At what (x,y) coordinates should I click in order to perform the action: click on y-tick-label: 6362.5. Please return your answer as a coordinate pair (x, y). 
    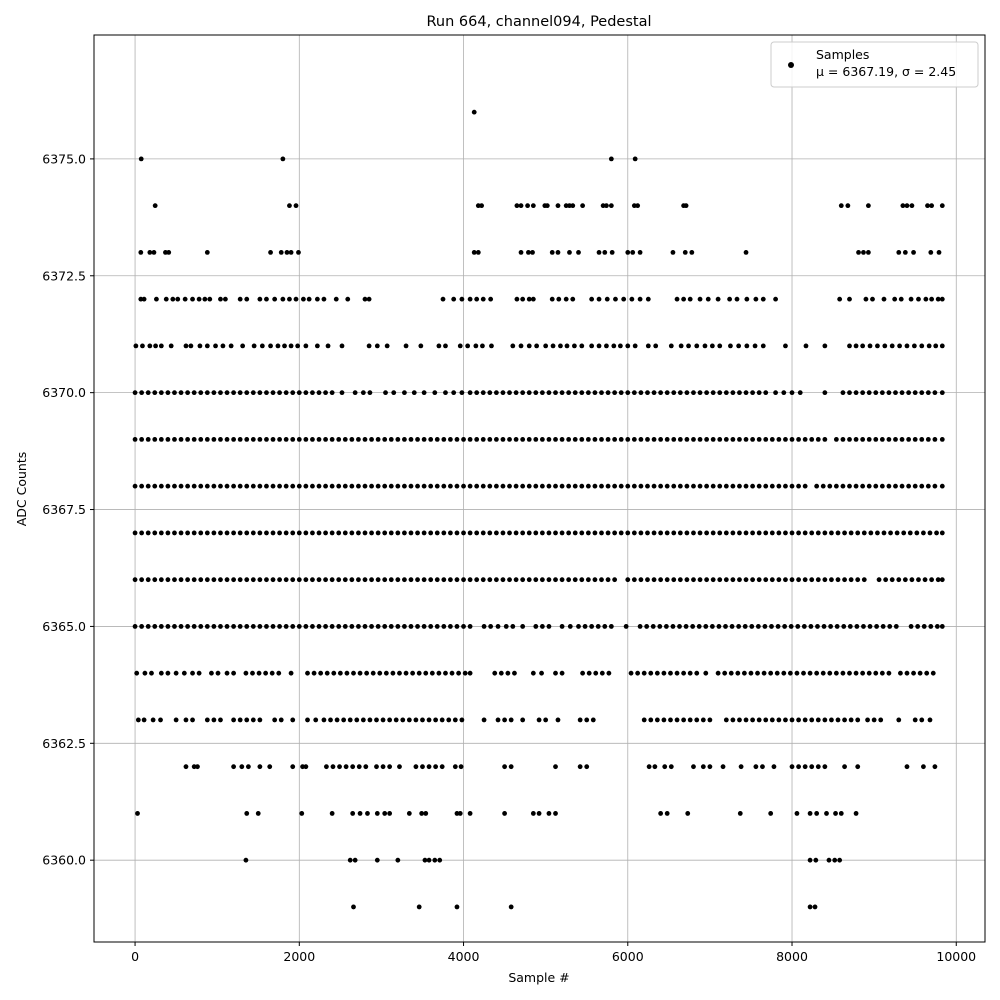
    Looking at the image, I should click on (64, 743).